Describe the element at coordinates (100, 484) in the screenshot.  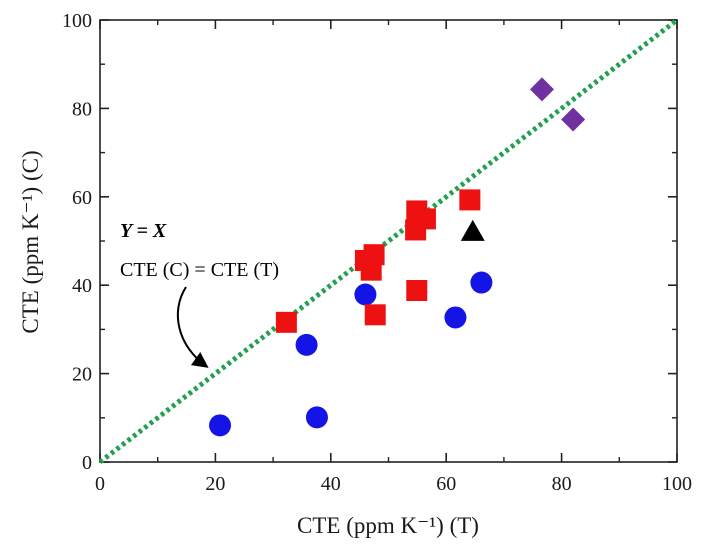
I see `x-tick-label: 0` at that location.